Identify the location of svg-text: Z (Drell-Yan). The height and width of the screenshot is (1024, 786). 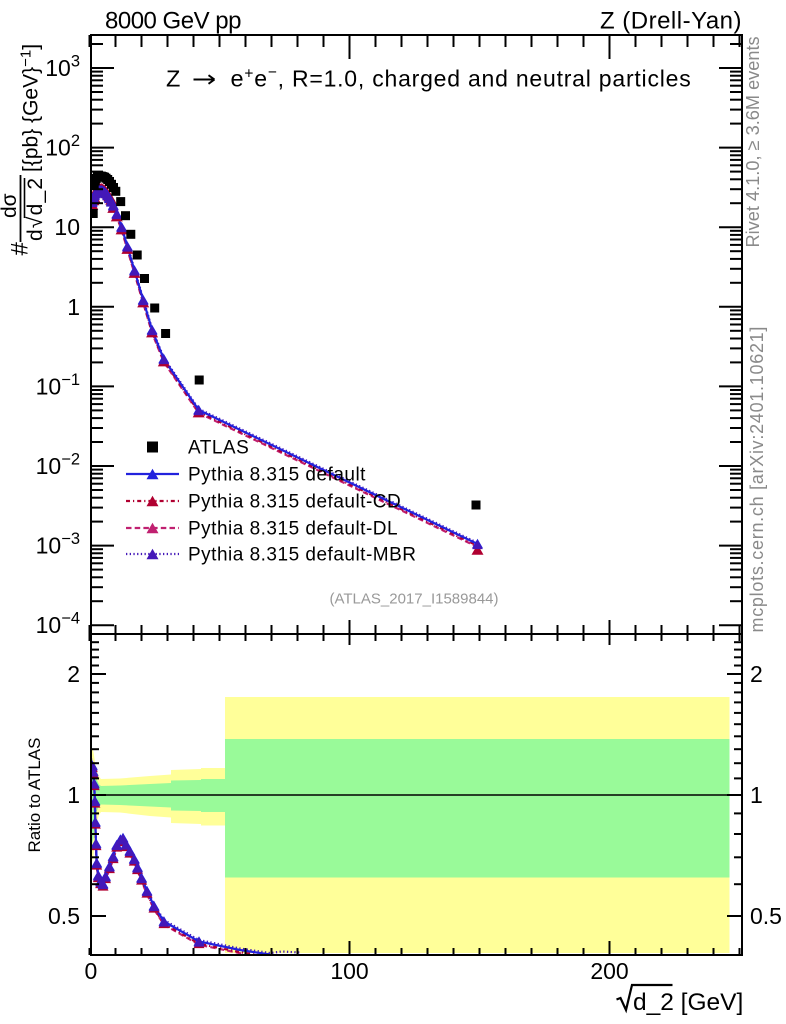
(671, 21).